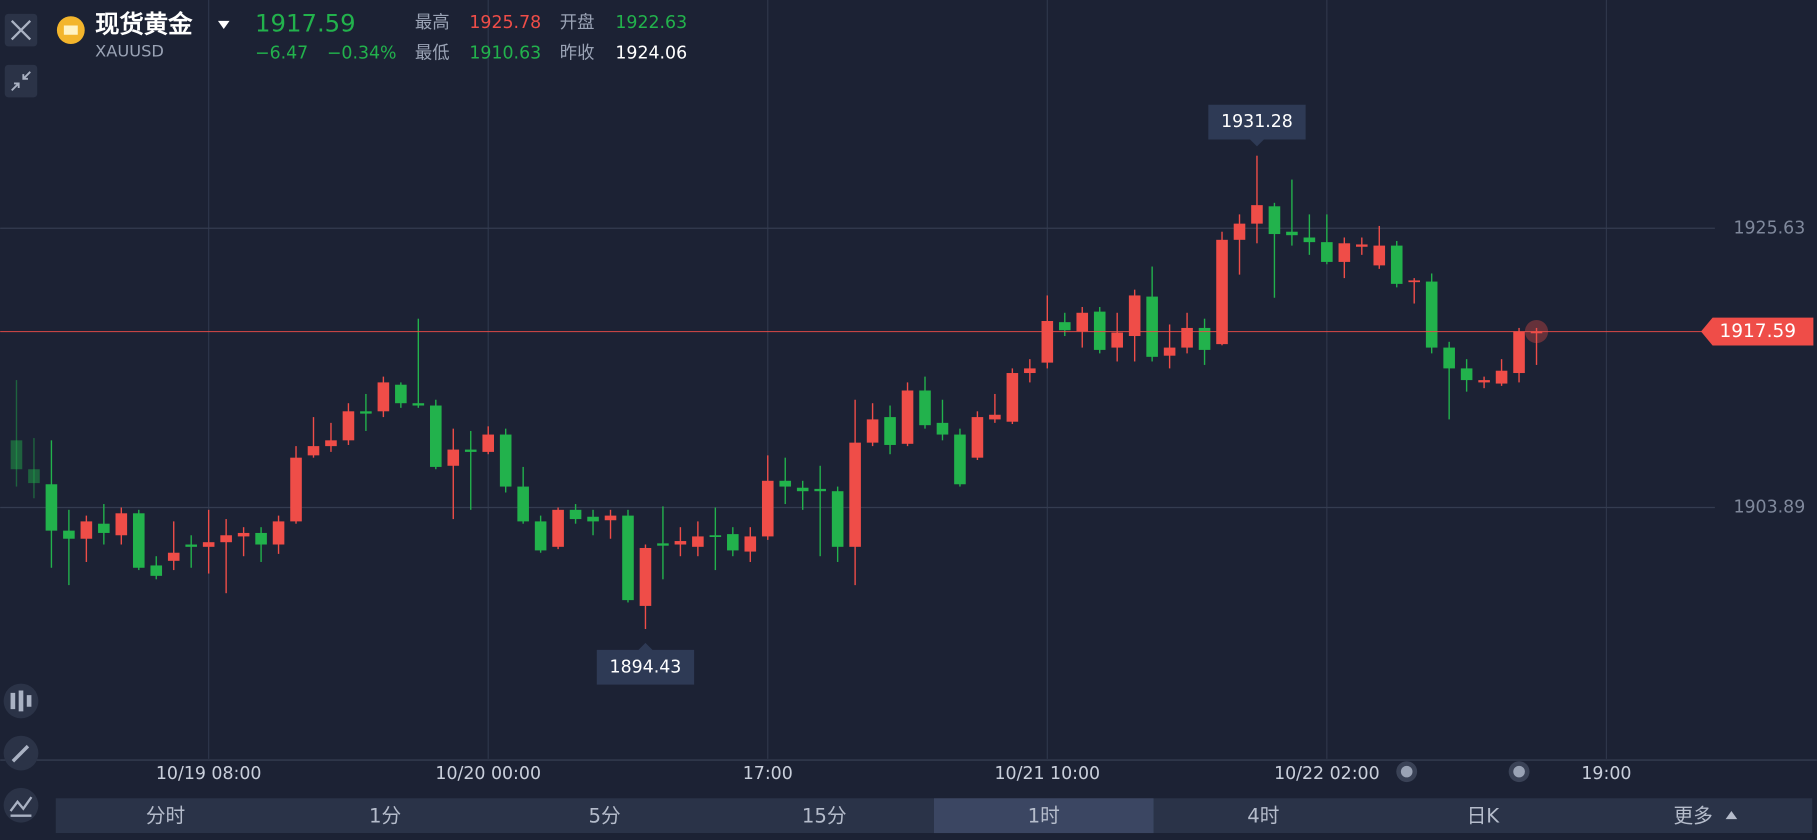  I want to click on tab-label: 4时, so click(1263, 815).